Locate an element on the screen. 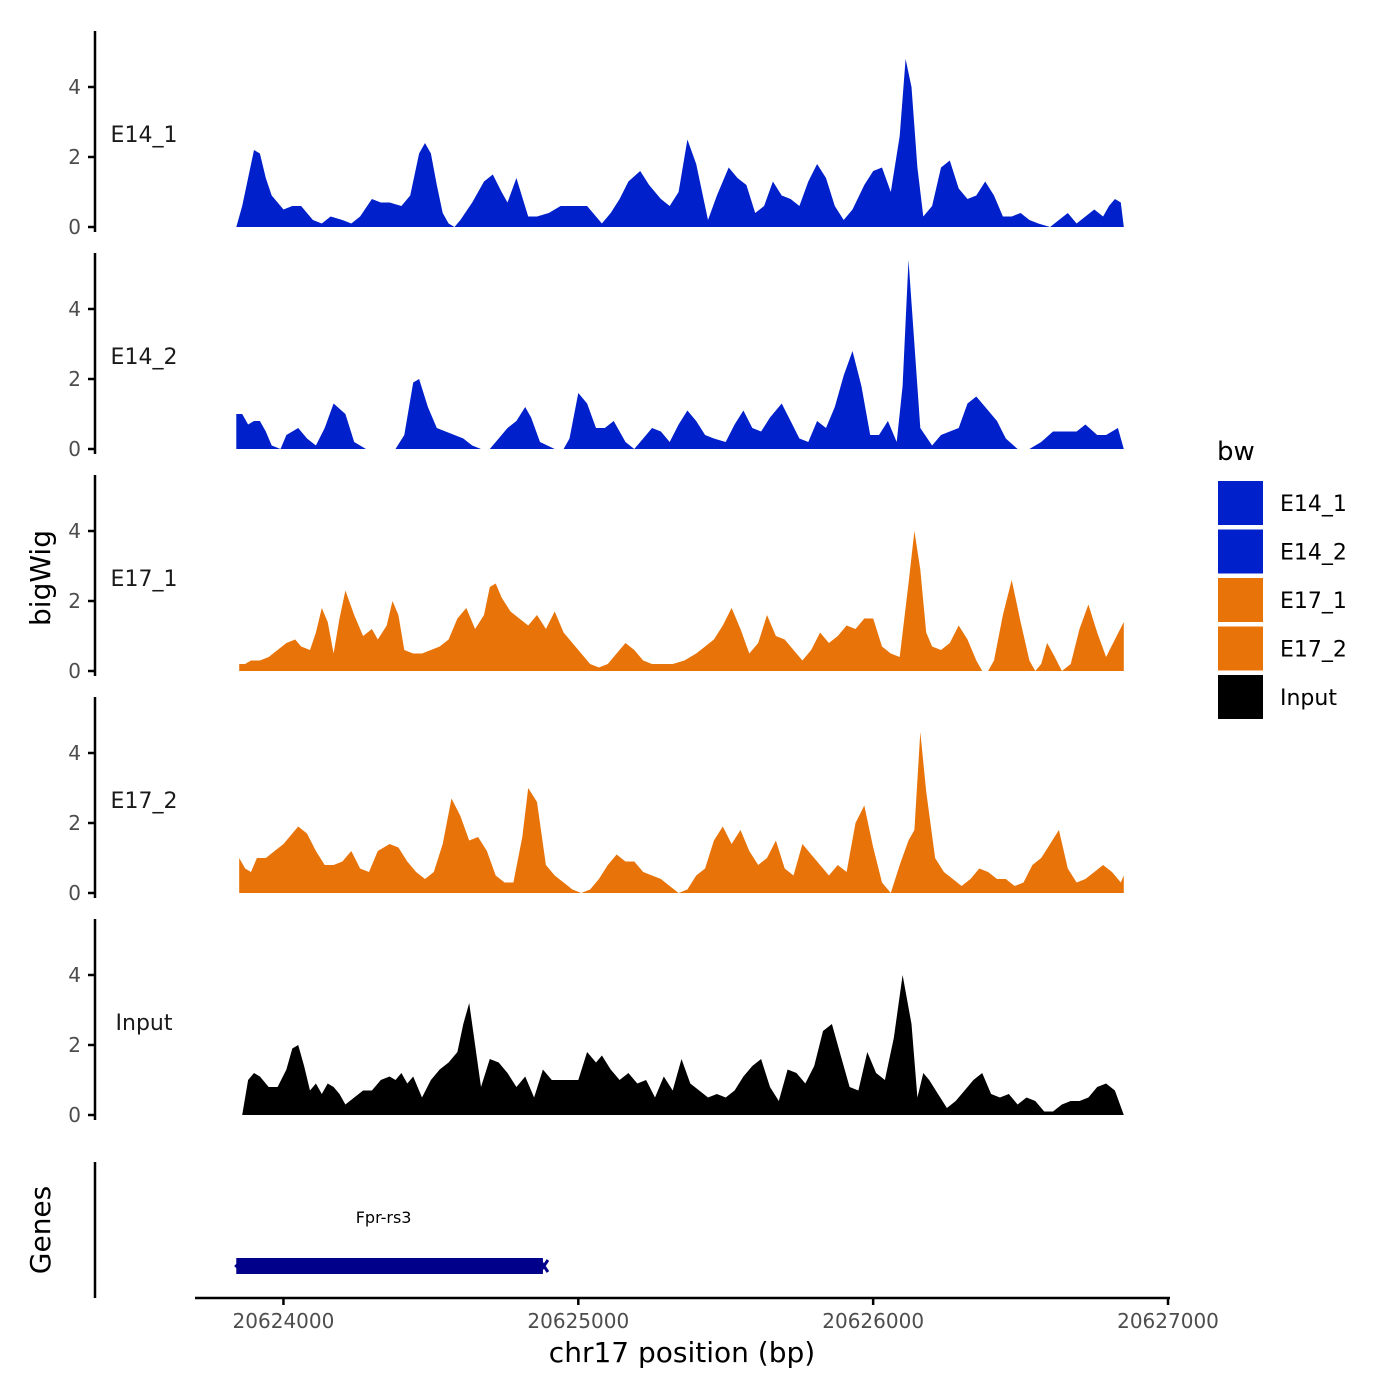 Image resolution: width=1400 pixels, height=1400 pixels. track-input: 0 2 4 Input is located at coordinates (596, 1023).